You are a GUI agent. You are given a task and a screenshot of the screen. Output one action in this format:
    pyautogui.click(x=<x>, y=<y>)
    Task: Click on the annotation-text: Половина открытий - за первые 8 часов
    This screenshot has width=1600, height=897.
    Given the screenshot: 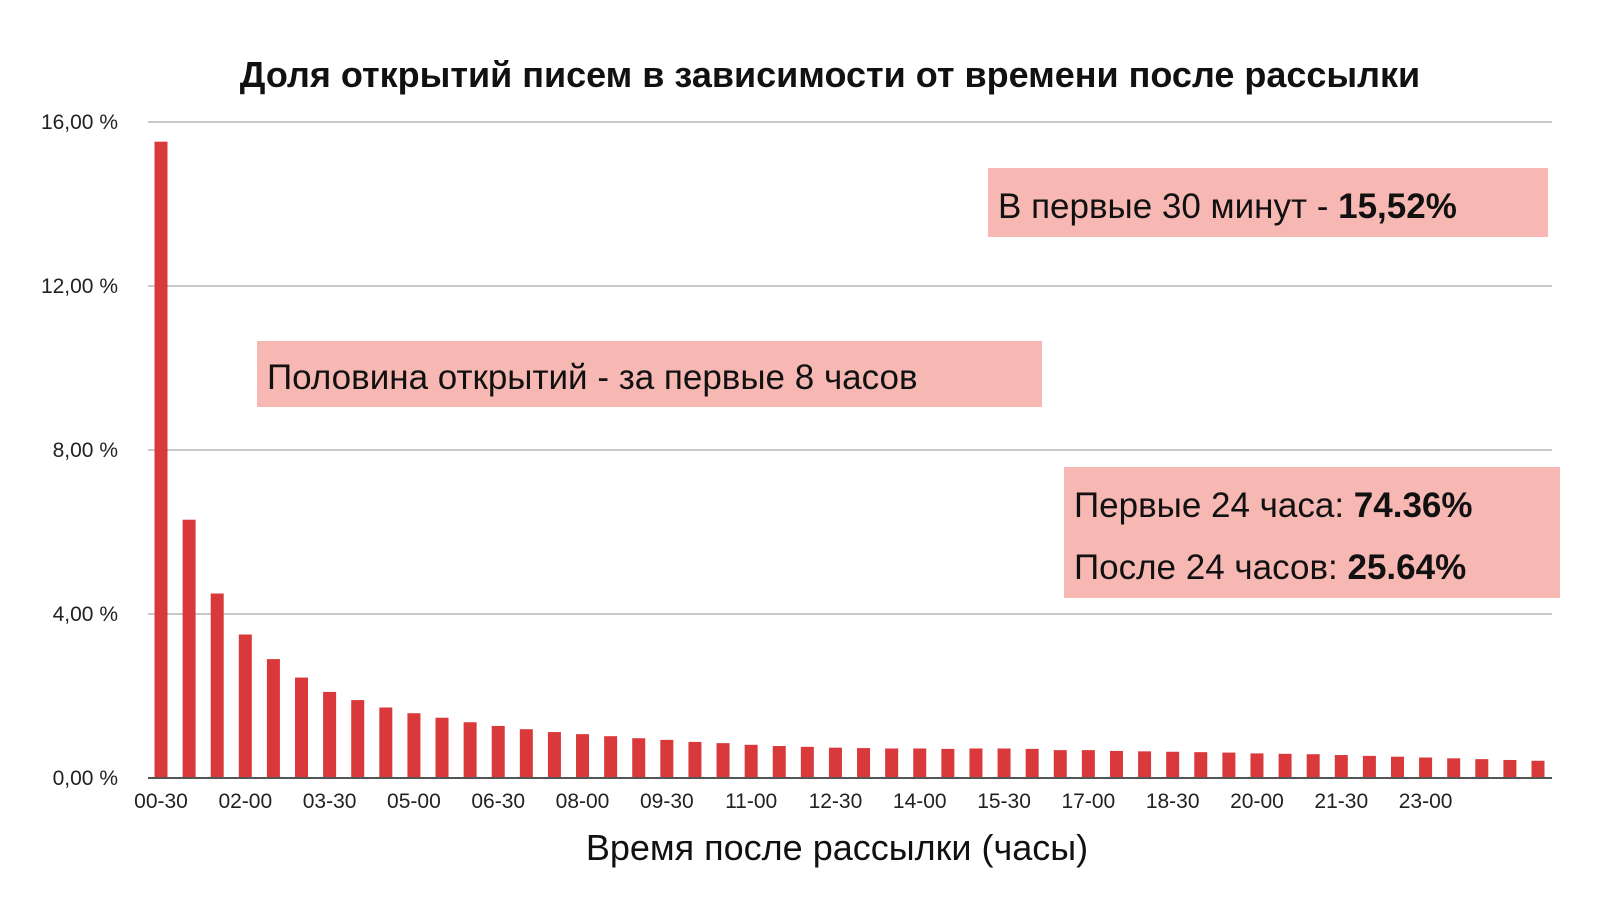 What is the action you would take?
    pyautogui.click(x=592, y=377)
    